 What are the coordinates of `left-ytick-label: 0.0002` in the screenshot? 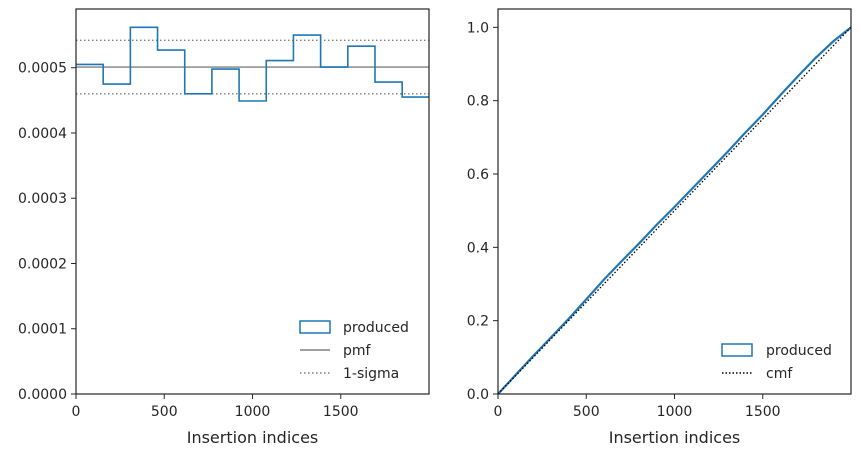 It's located at (42, 264).